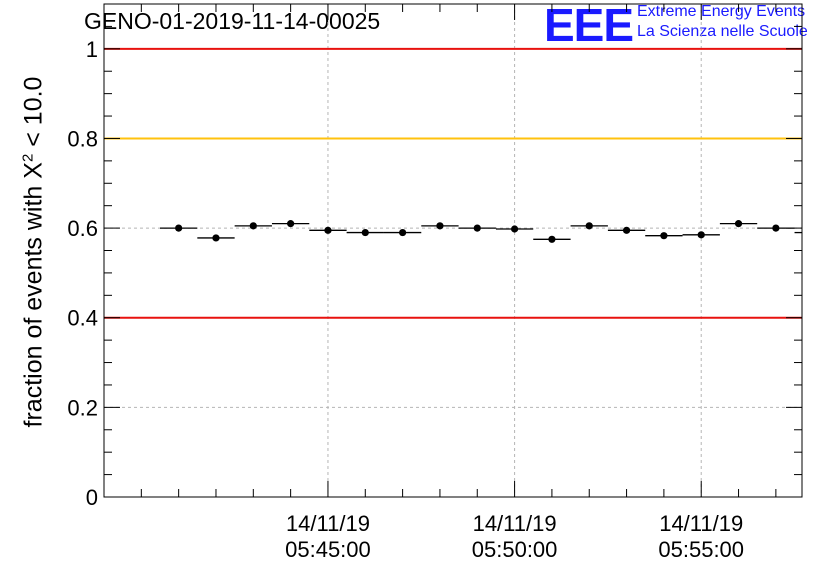  What do you see at coordinates (721, 11) in the screenshot?
I see `logo-line-1: Extreme Energy Events` at bounding box center [721, 11].